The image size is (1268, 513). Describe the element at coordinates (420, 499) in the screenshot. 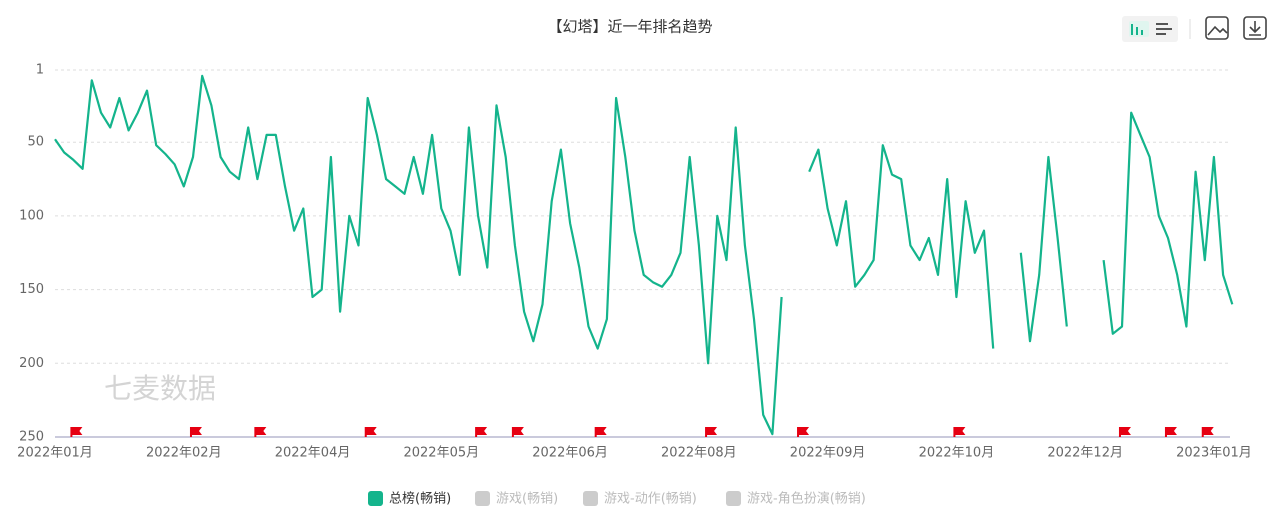

I see `legend-label: 总榜(畅销)` at that location.